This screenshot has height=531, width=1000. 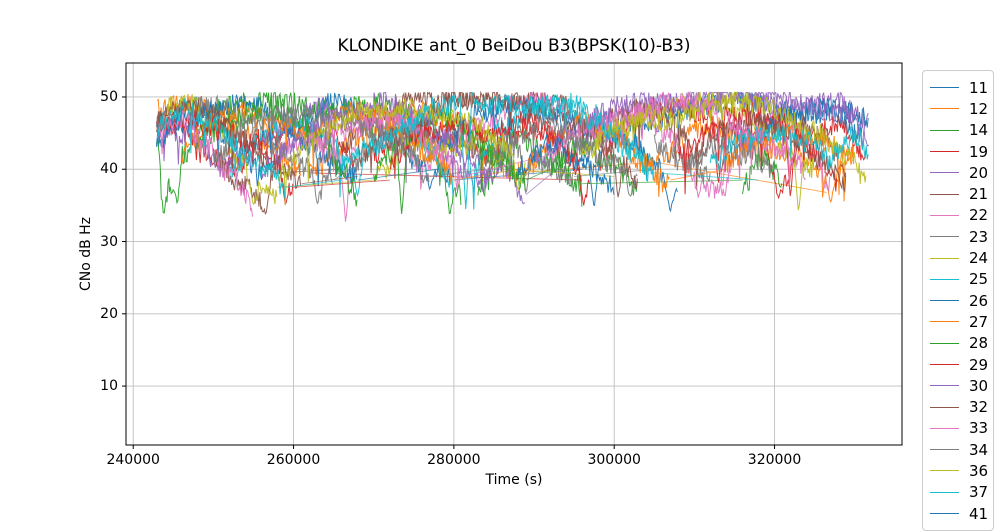 What do you see at coordinates (979, 215) in the screenshot?
I see `legend-entry-label: 22` at bounding box center [979, 215].